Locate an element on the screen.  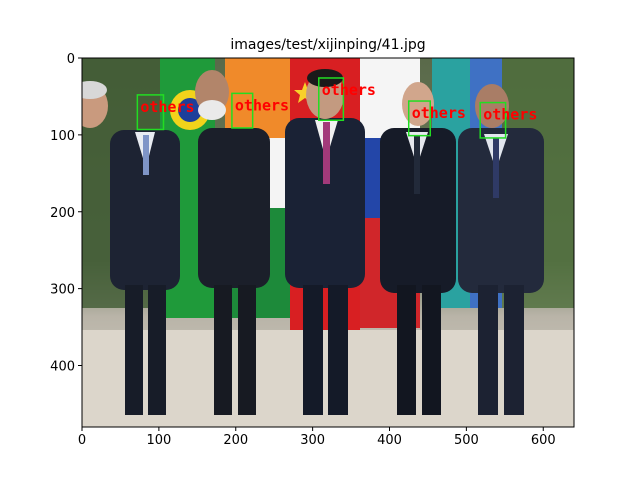
y-tick-label: 200 is located at coordinates (62, 213).